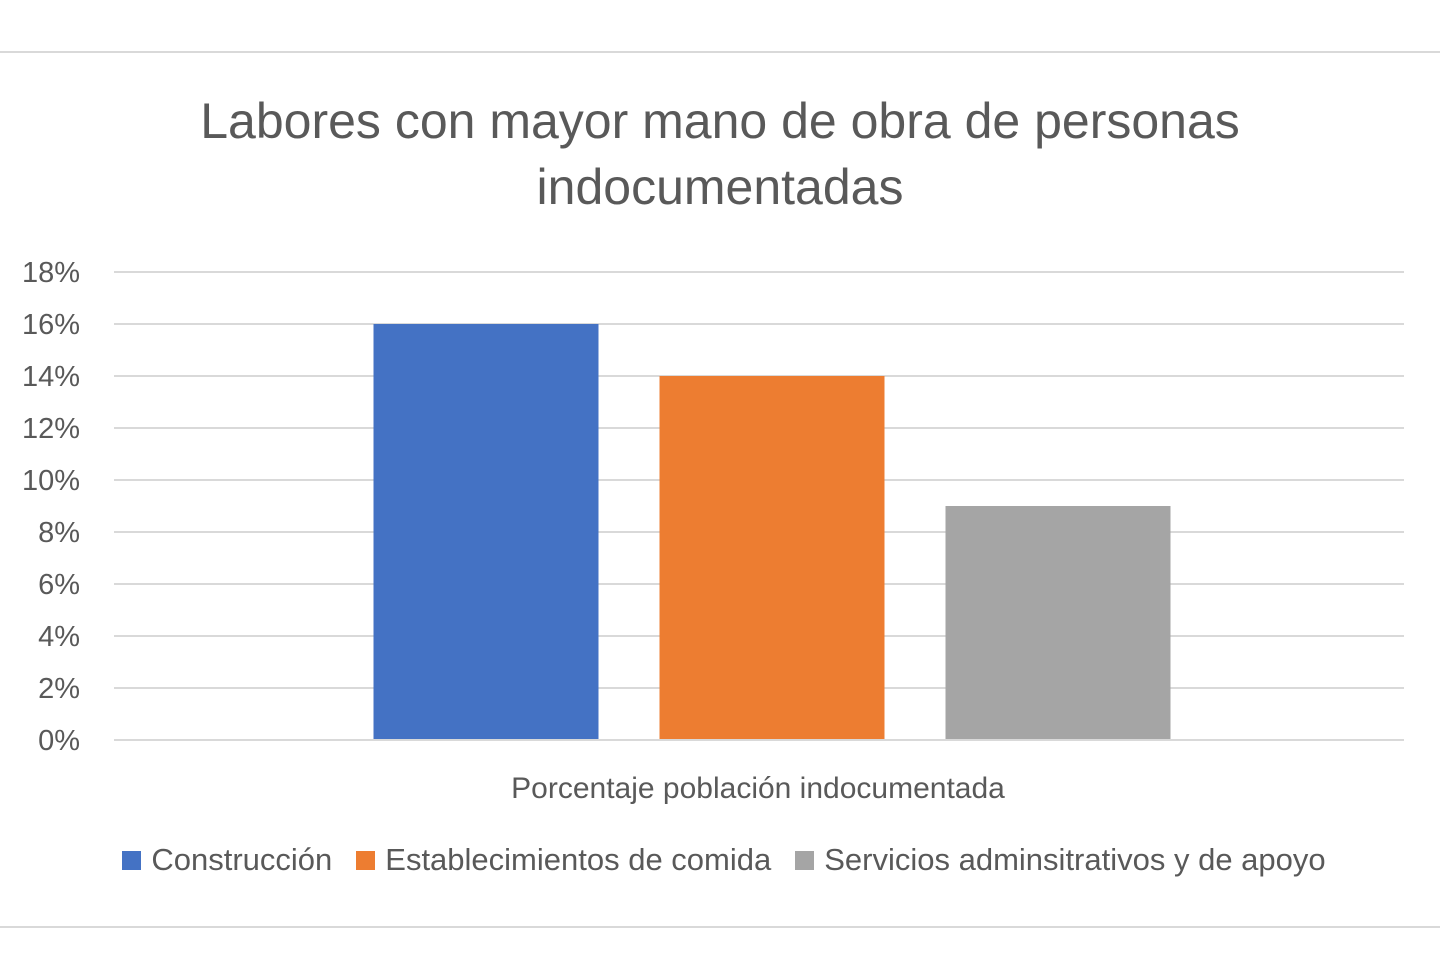  Describe the element at coordinates (51, 429) in the screenshot. I see `y-tick-label: 12%` at that location.